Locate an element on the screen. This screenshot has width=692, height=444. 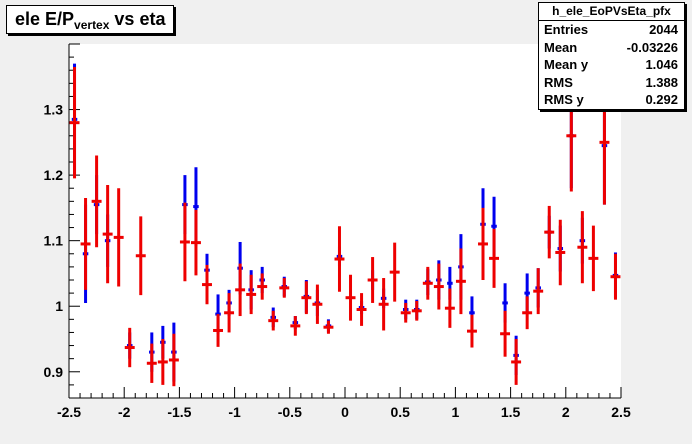
stats-value: 1.388 is located at coordinates (661, 82).